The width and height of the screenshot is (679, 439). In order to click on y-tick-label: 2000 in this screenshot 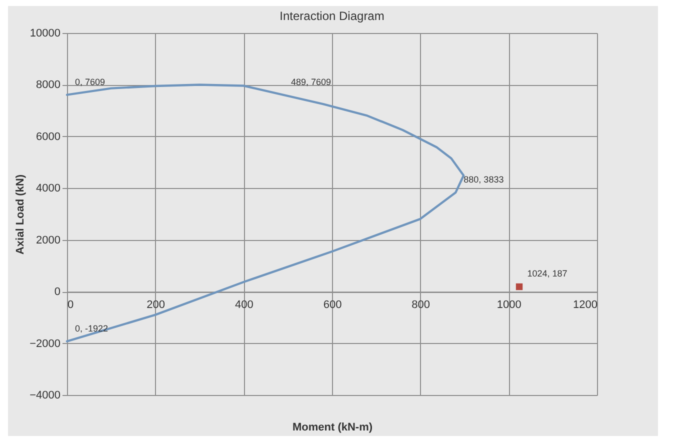, I will do `click(48, 240)`.